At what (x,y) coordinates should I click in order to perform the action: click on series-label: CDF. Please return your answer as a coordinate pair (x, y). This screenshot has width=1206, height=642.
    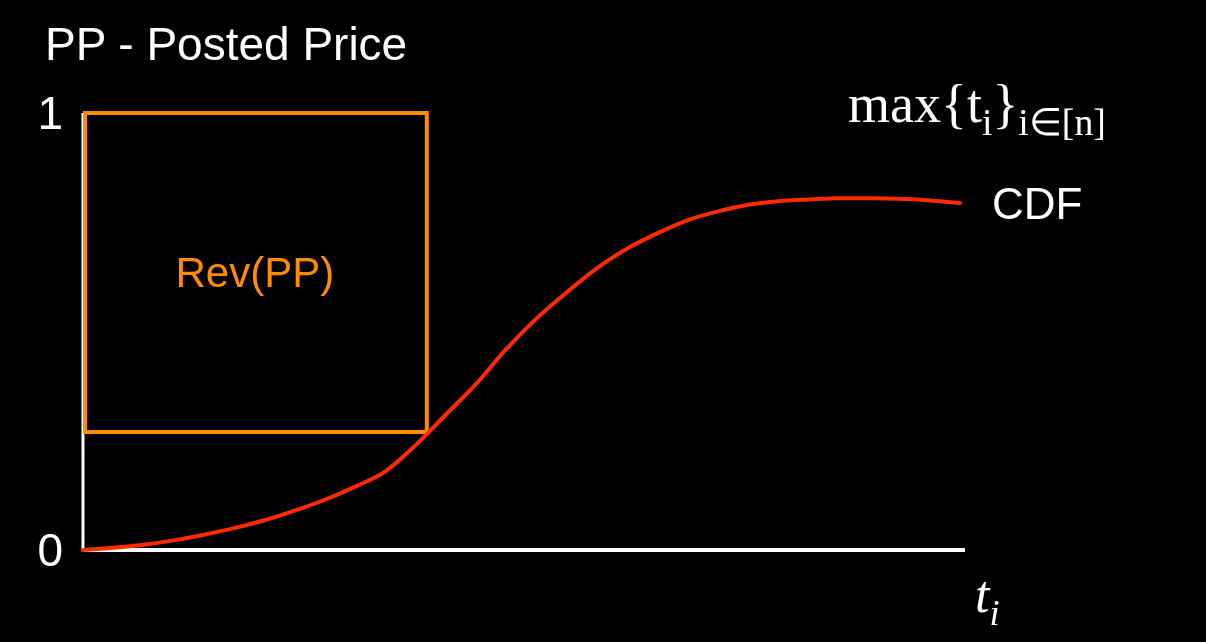
    Looking at the image, I should click on (1037, 204).